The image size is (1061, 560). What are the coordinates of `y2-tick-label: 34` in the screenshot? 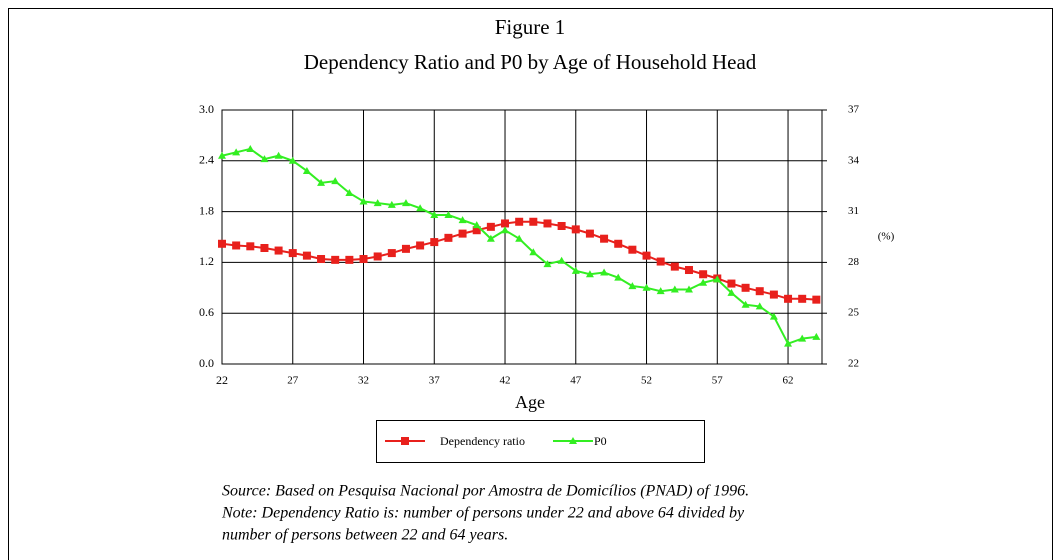 It's located at (854, 160).